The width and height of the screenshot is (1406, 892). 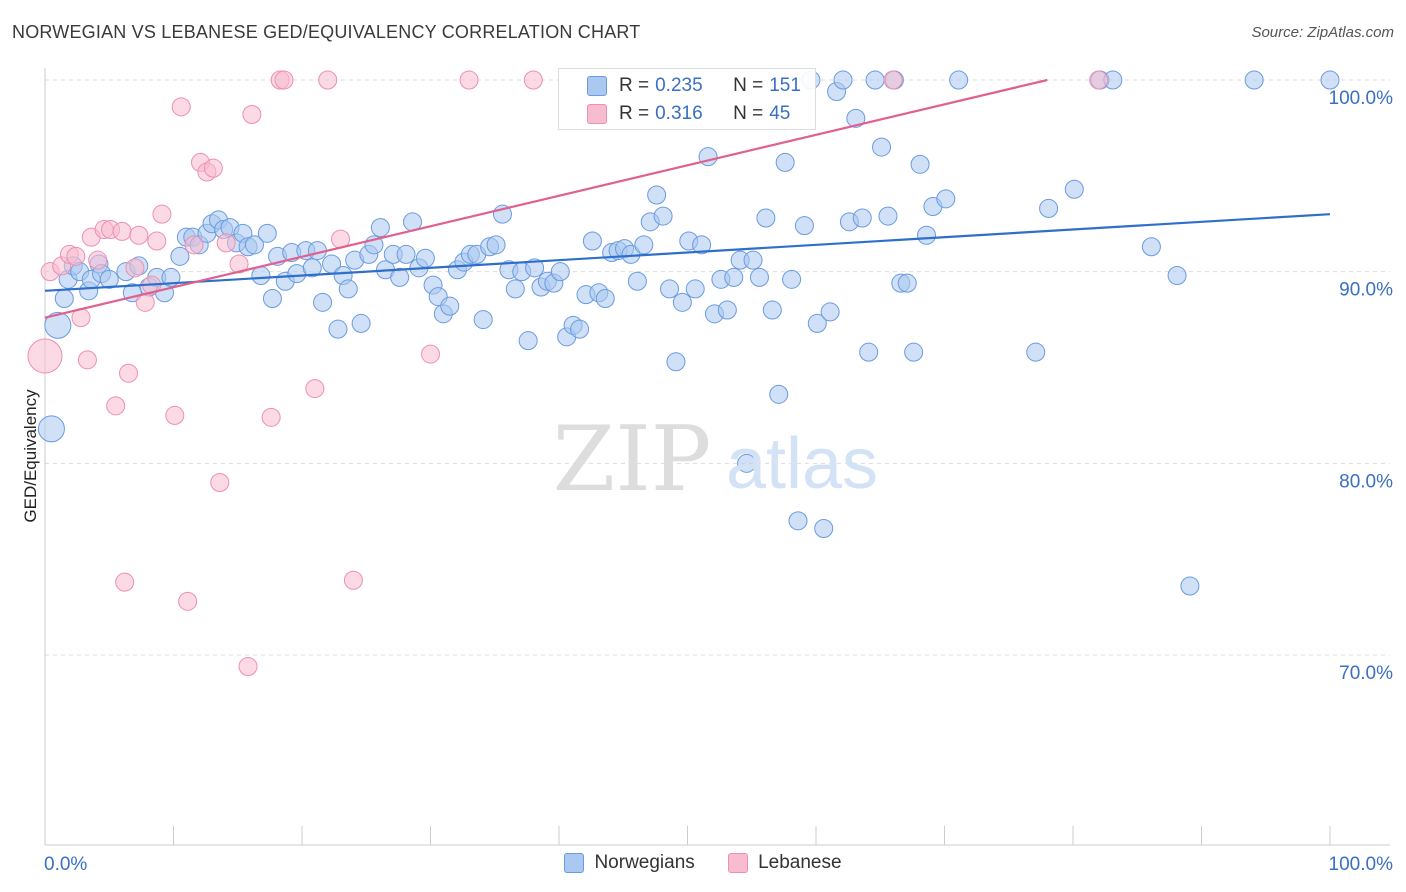 I want to click on stats-box: R = 0.235 N = 151 R = 0.316 N = 45, so click(x=687, y=99).